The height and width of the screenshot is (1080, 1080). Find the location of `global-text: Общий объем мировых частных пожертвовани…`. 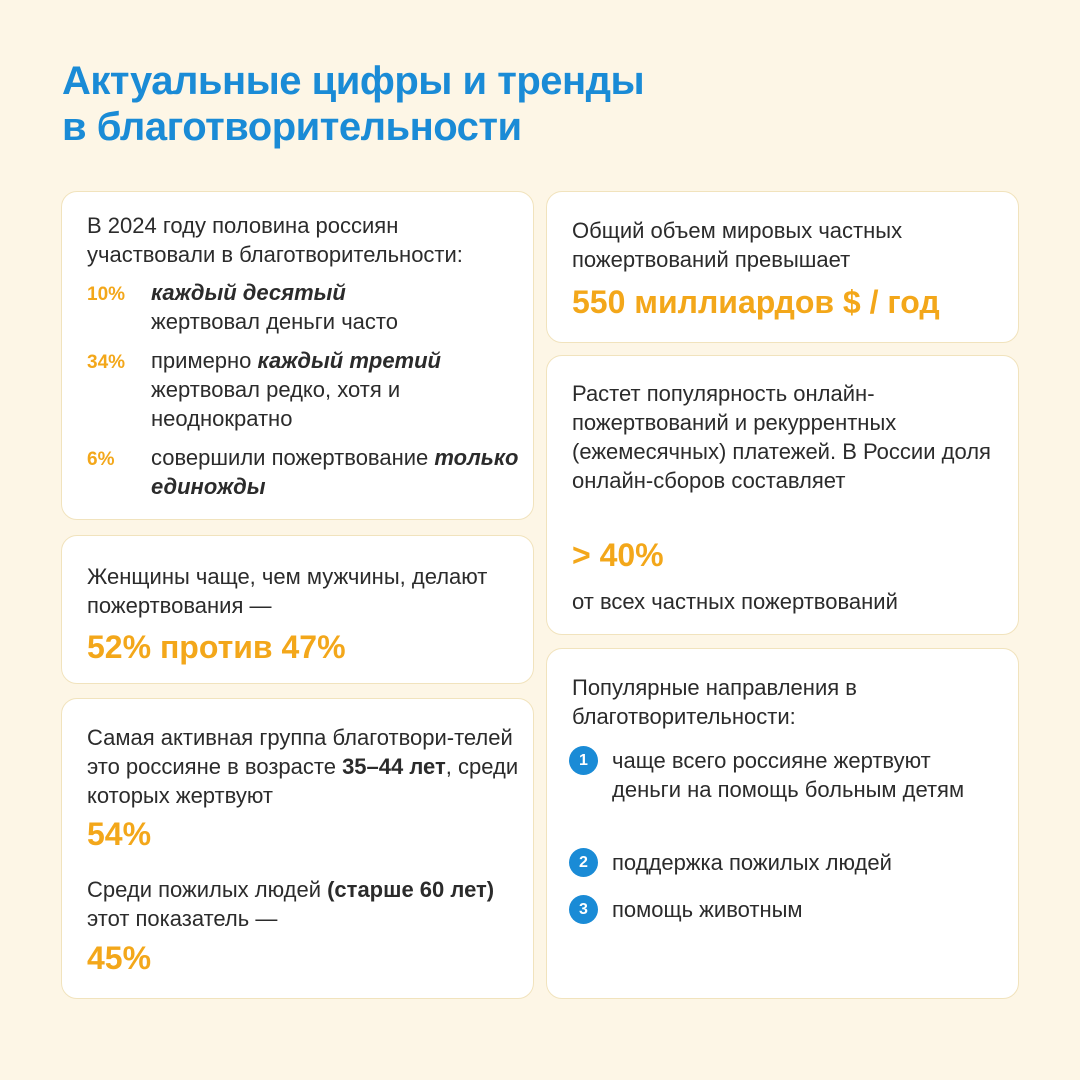

global-text: Общий объем мировых частных пожертвовани… is located at coordinates (737, 245).